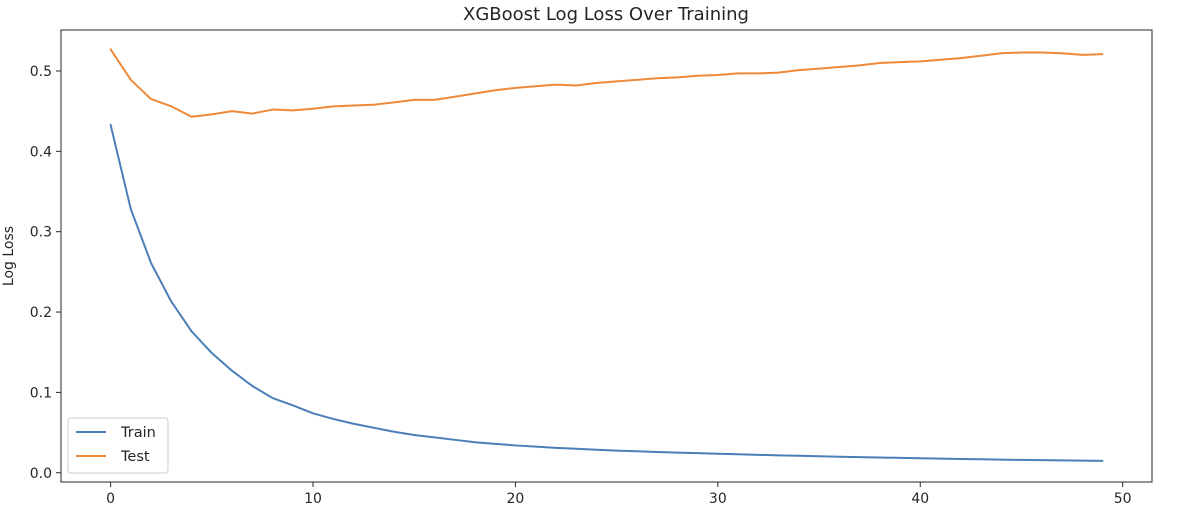  Describe the element at coordinates (41, 152) in the screenshot. I see `y-tick-label: 0.4` at that location.